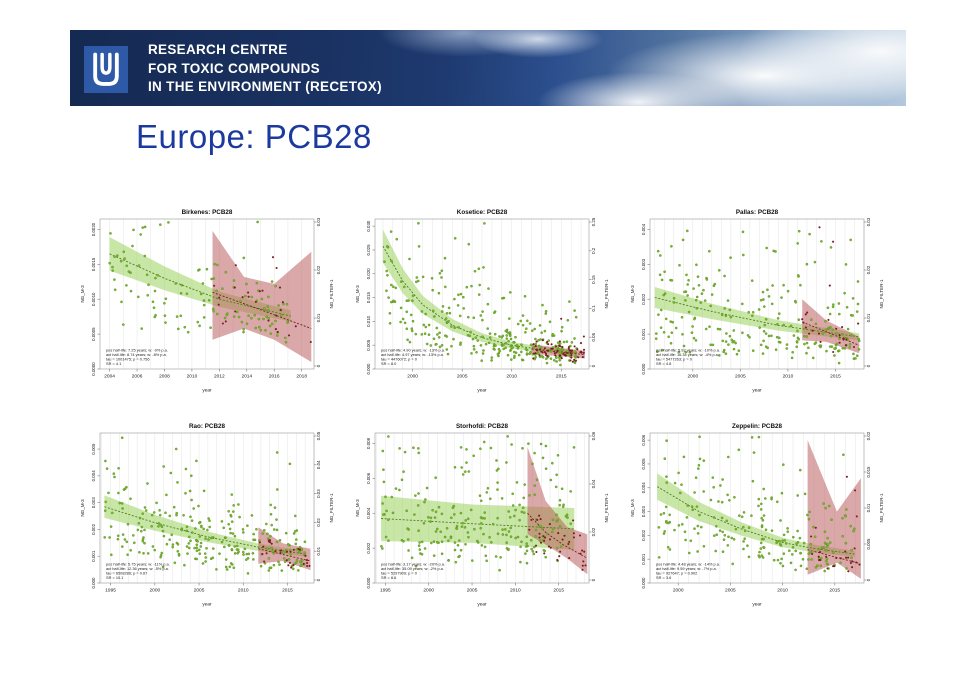 The image size is (960, 679). Describe the element at coordinates (368, 321) in the screenshot. I see `y-left-tick-label: 0.010` at that location.